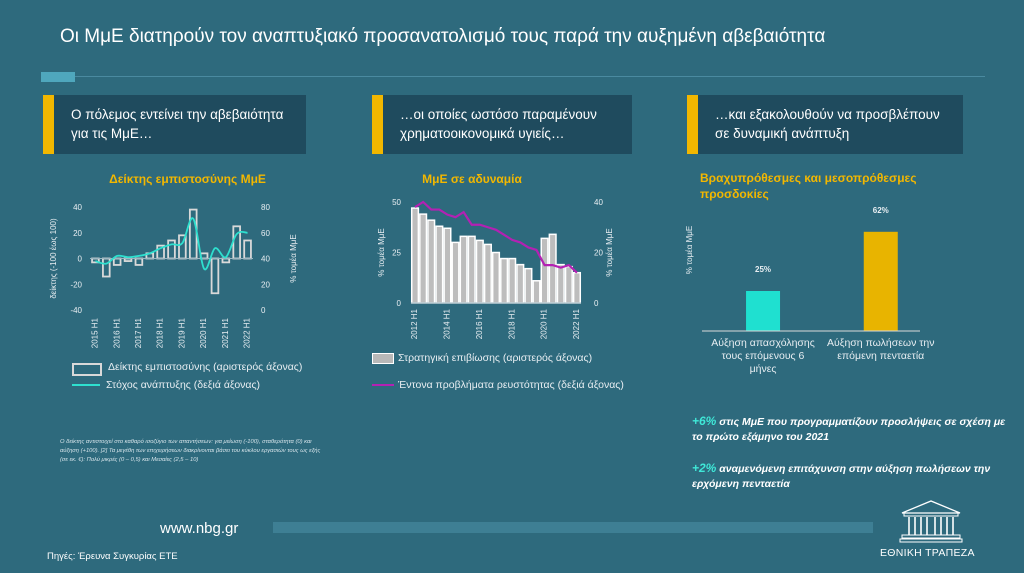  I want to click on source-note: Πηγές: Έρευνα Συγκυρίας ΕΤΕ, so click(112, 556).